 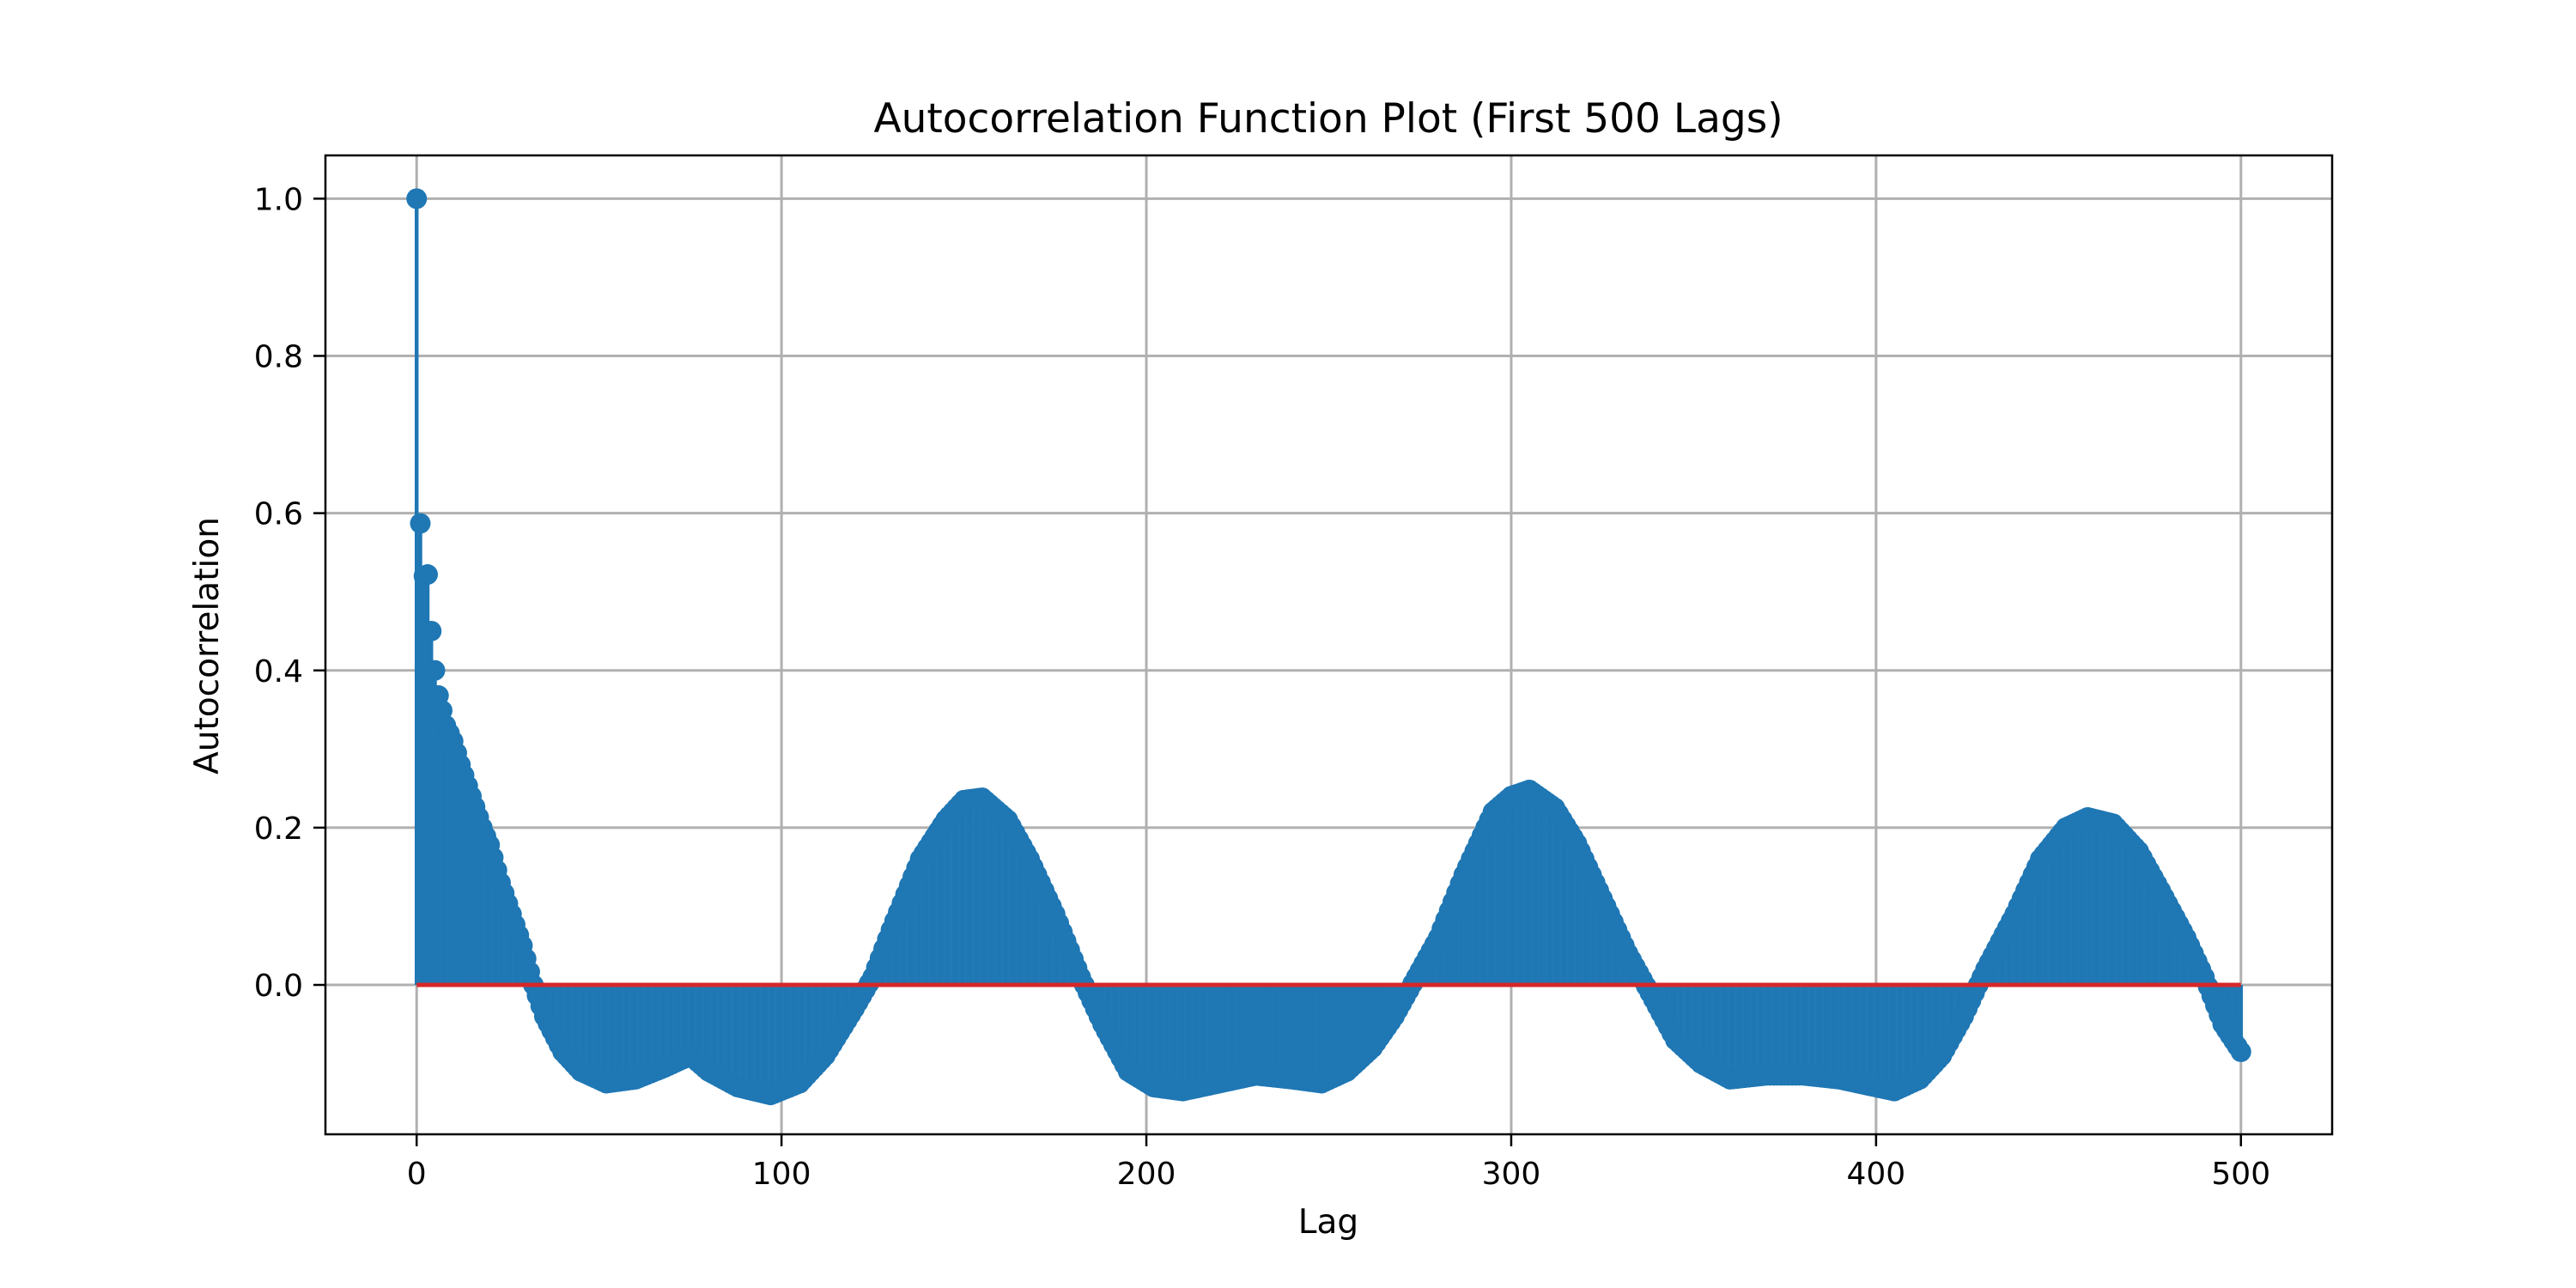 What do you see at coordinates (279, 356) in the screenshot?
I see `y-tick-label-4: 0.8` at bounding box center [279, 356].